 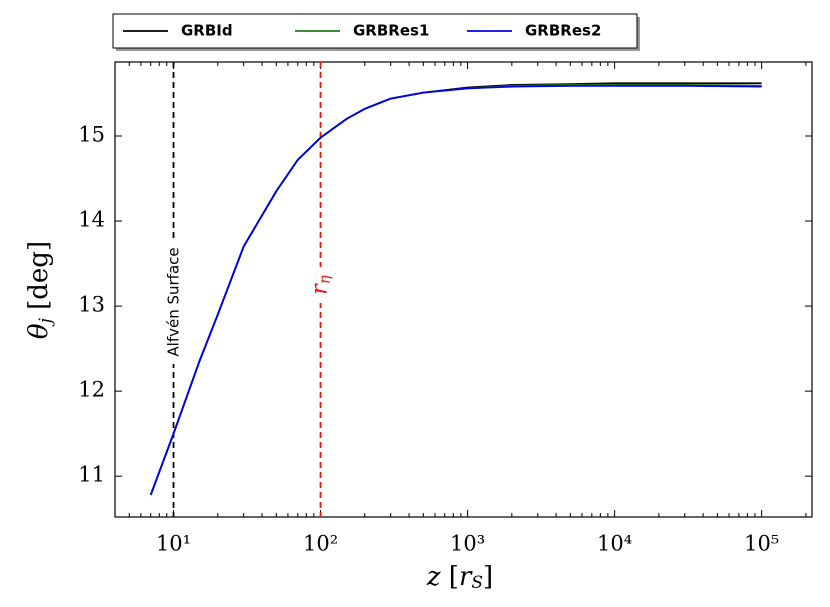 I want to click on legend-label: GRBRes2, so click(x=563, y=31).